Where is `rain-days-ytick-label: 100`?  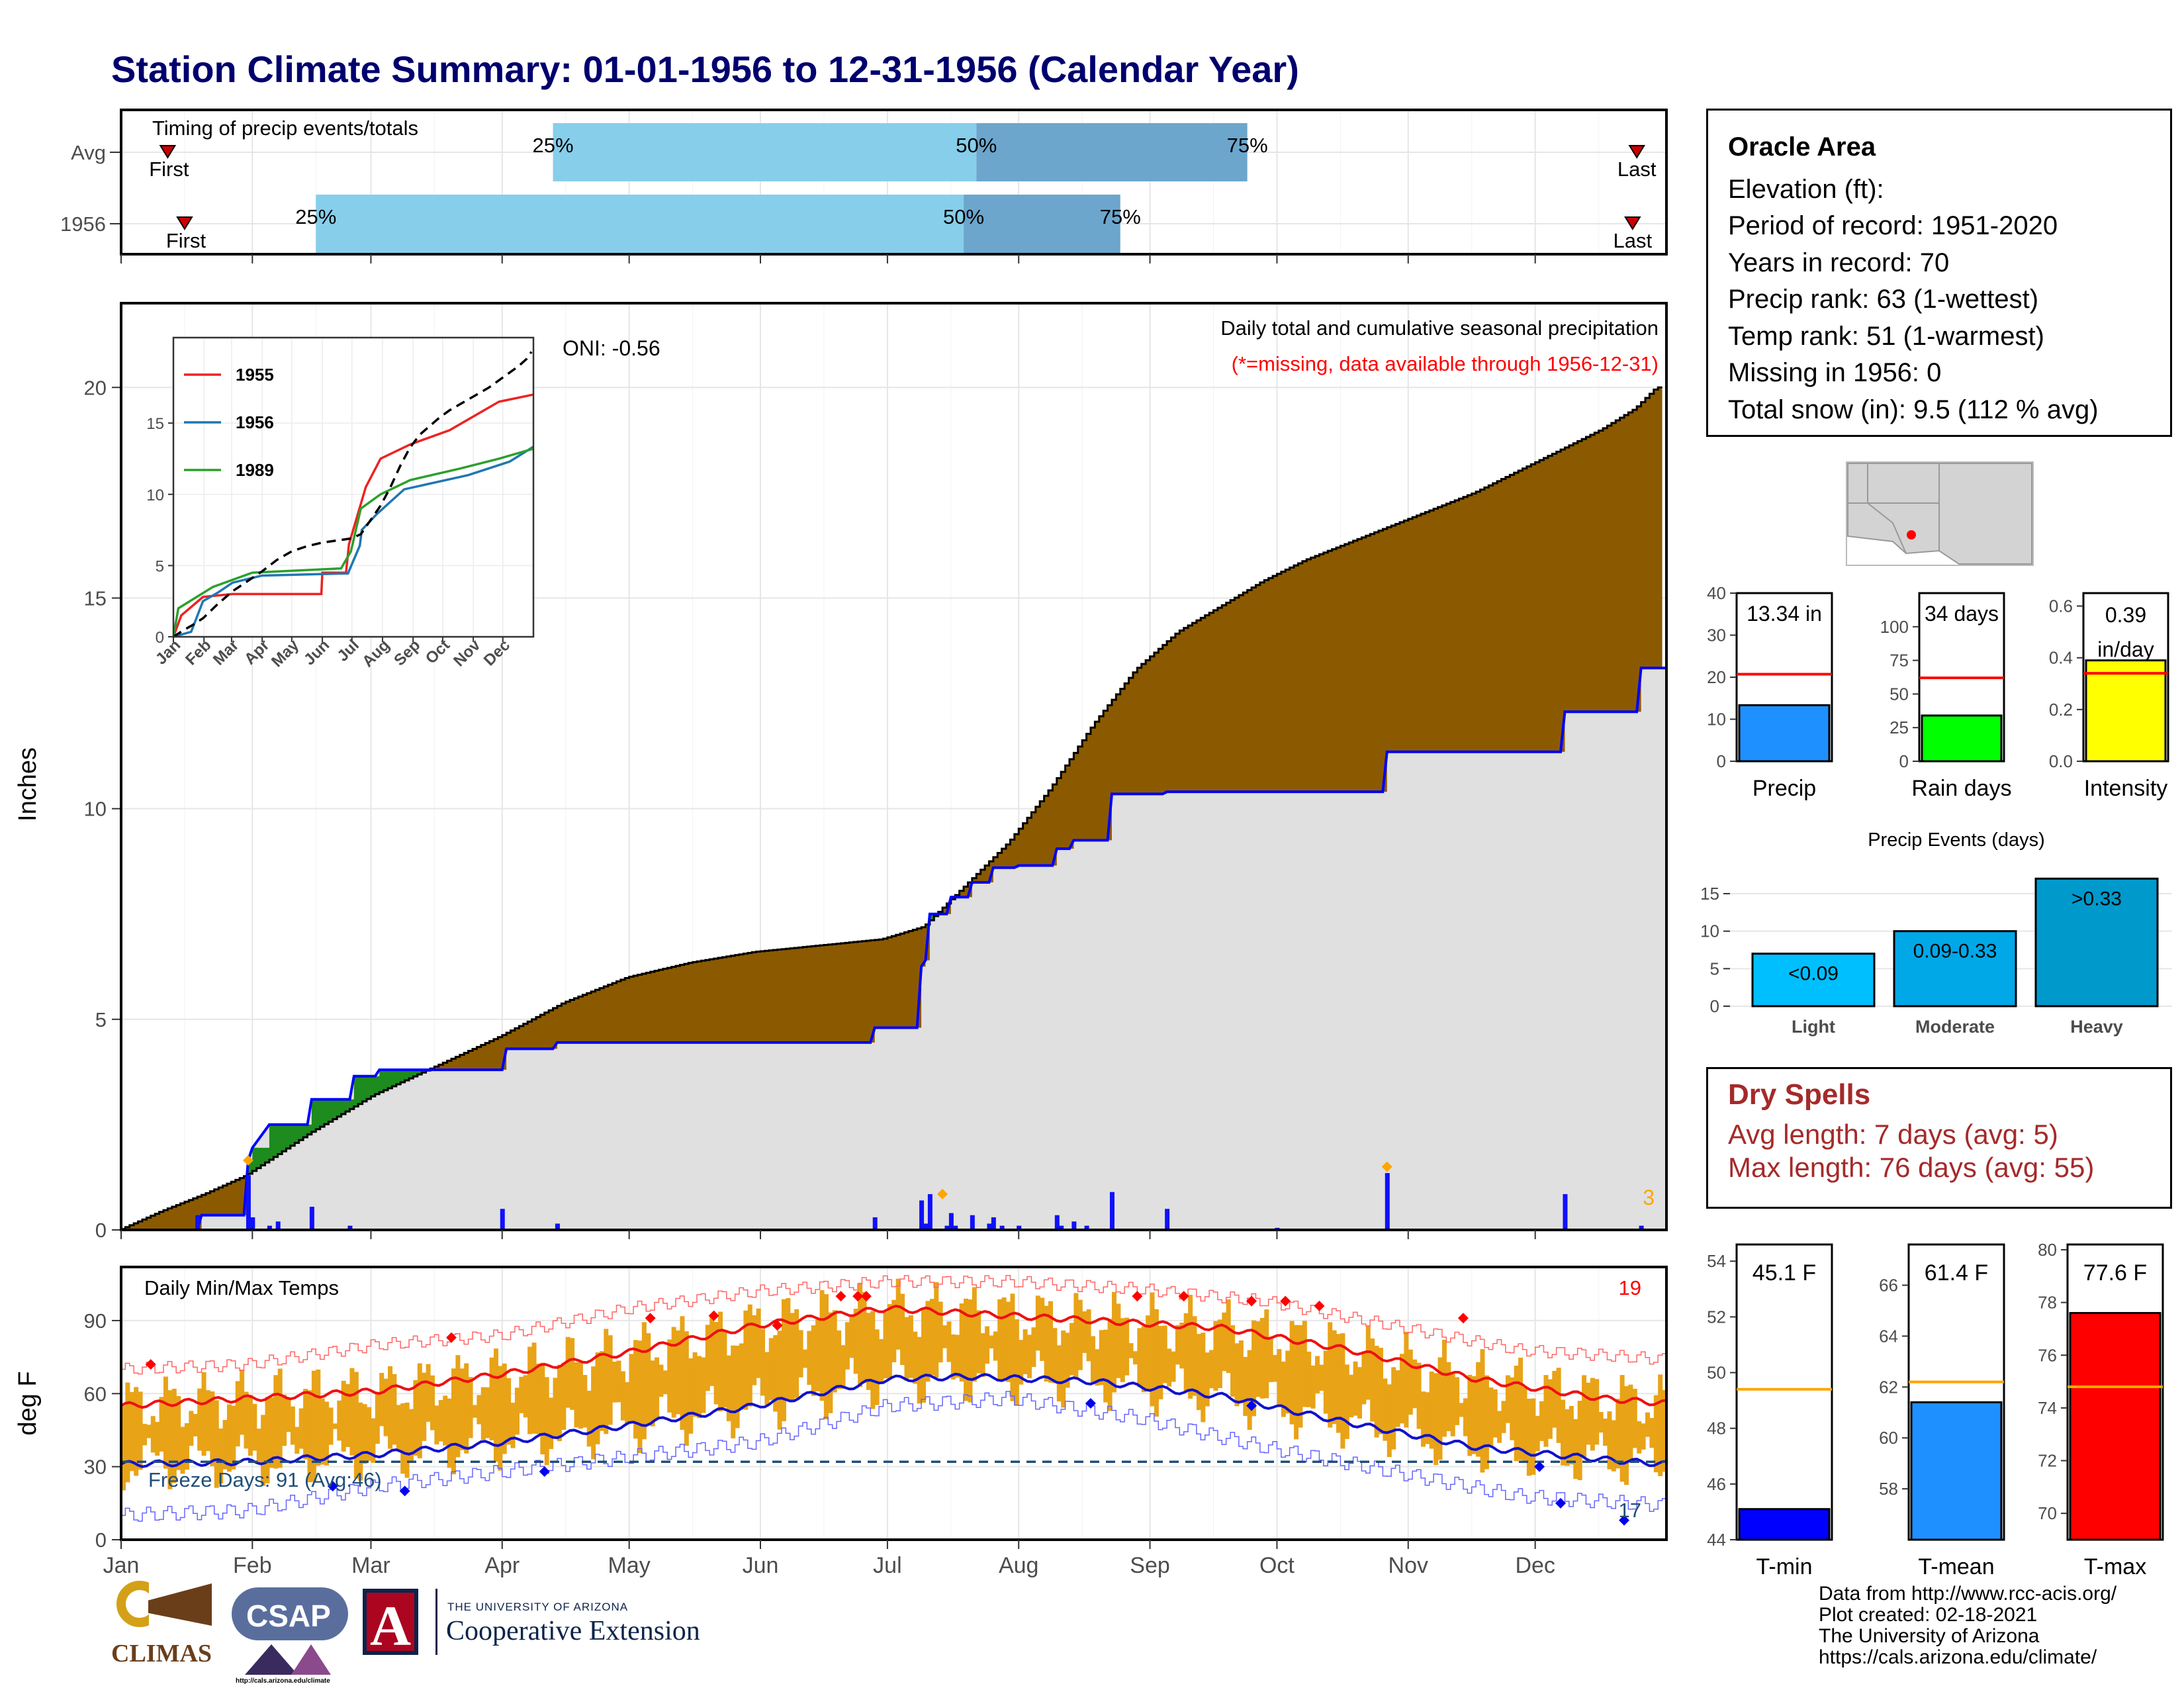 rain-days-ytick-label: 100 is located at coordinates (1894, 627).